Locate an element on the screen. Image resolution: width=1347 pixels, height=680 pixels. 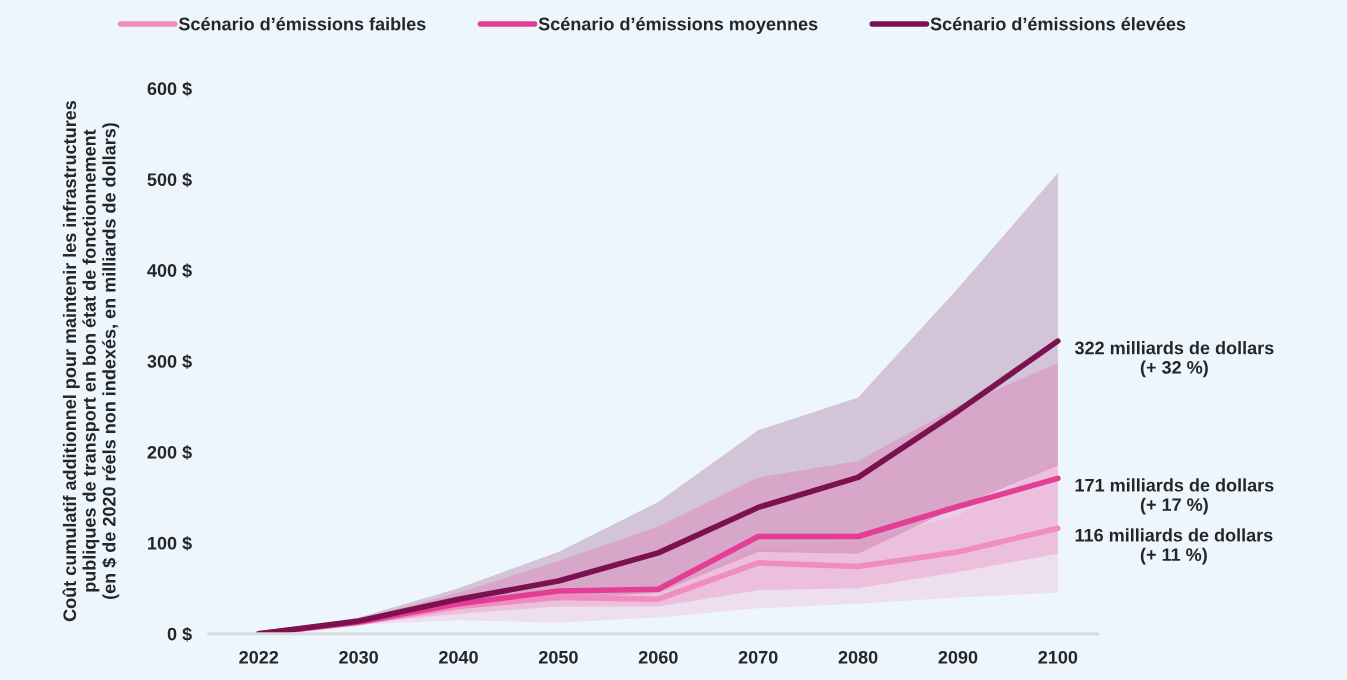
x-tick-label: 2070 is located at coordinates (758, 657).